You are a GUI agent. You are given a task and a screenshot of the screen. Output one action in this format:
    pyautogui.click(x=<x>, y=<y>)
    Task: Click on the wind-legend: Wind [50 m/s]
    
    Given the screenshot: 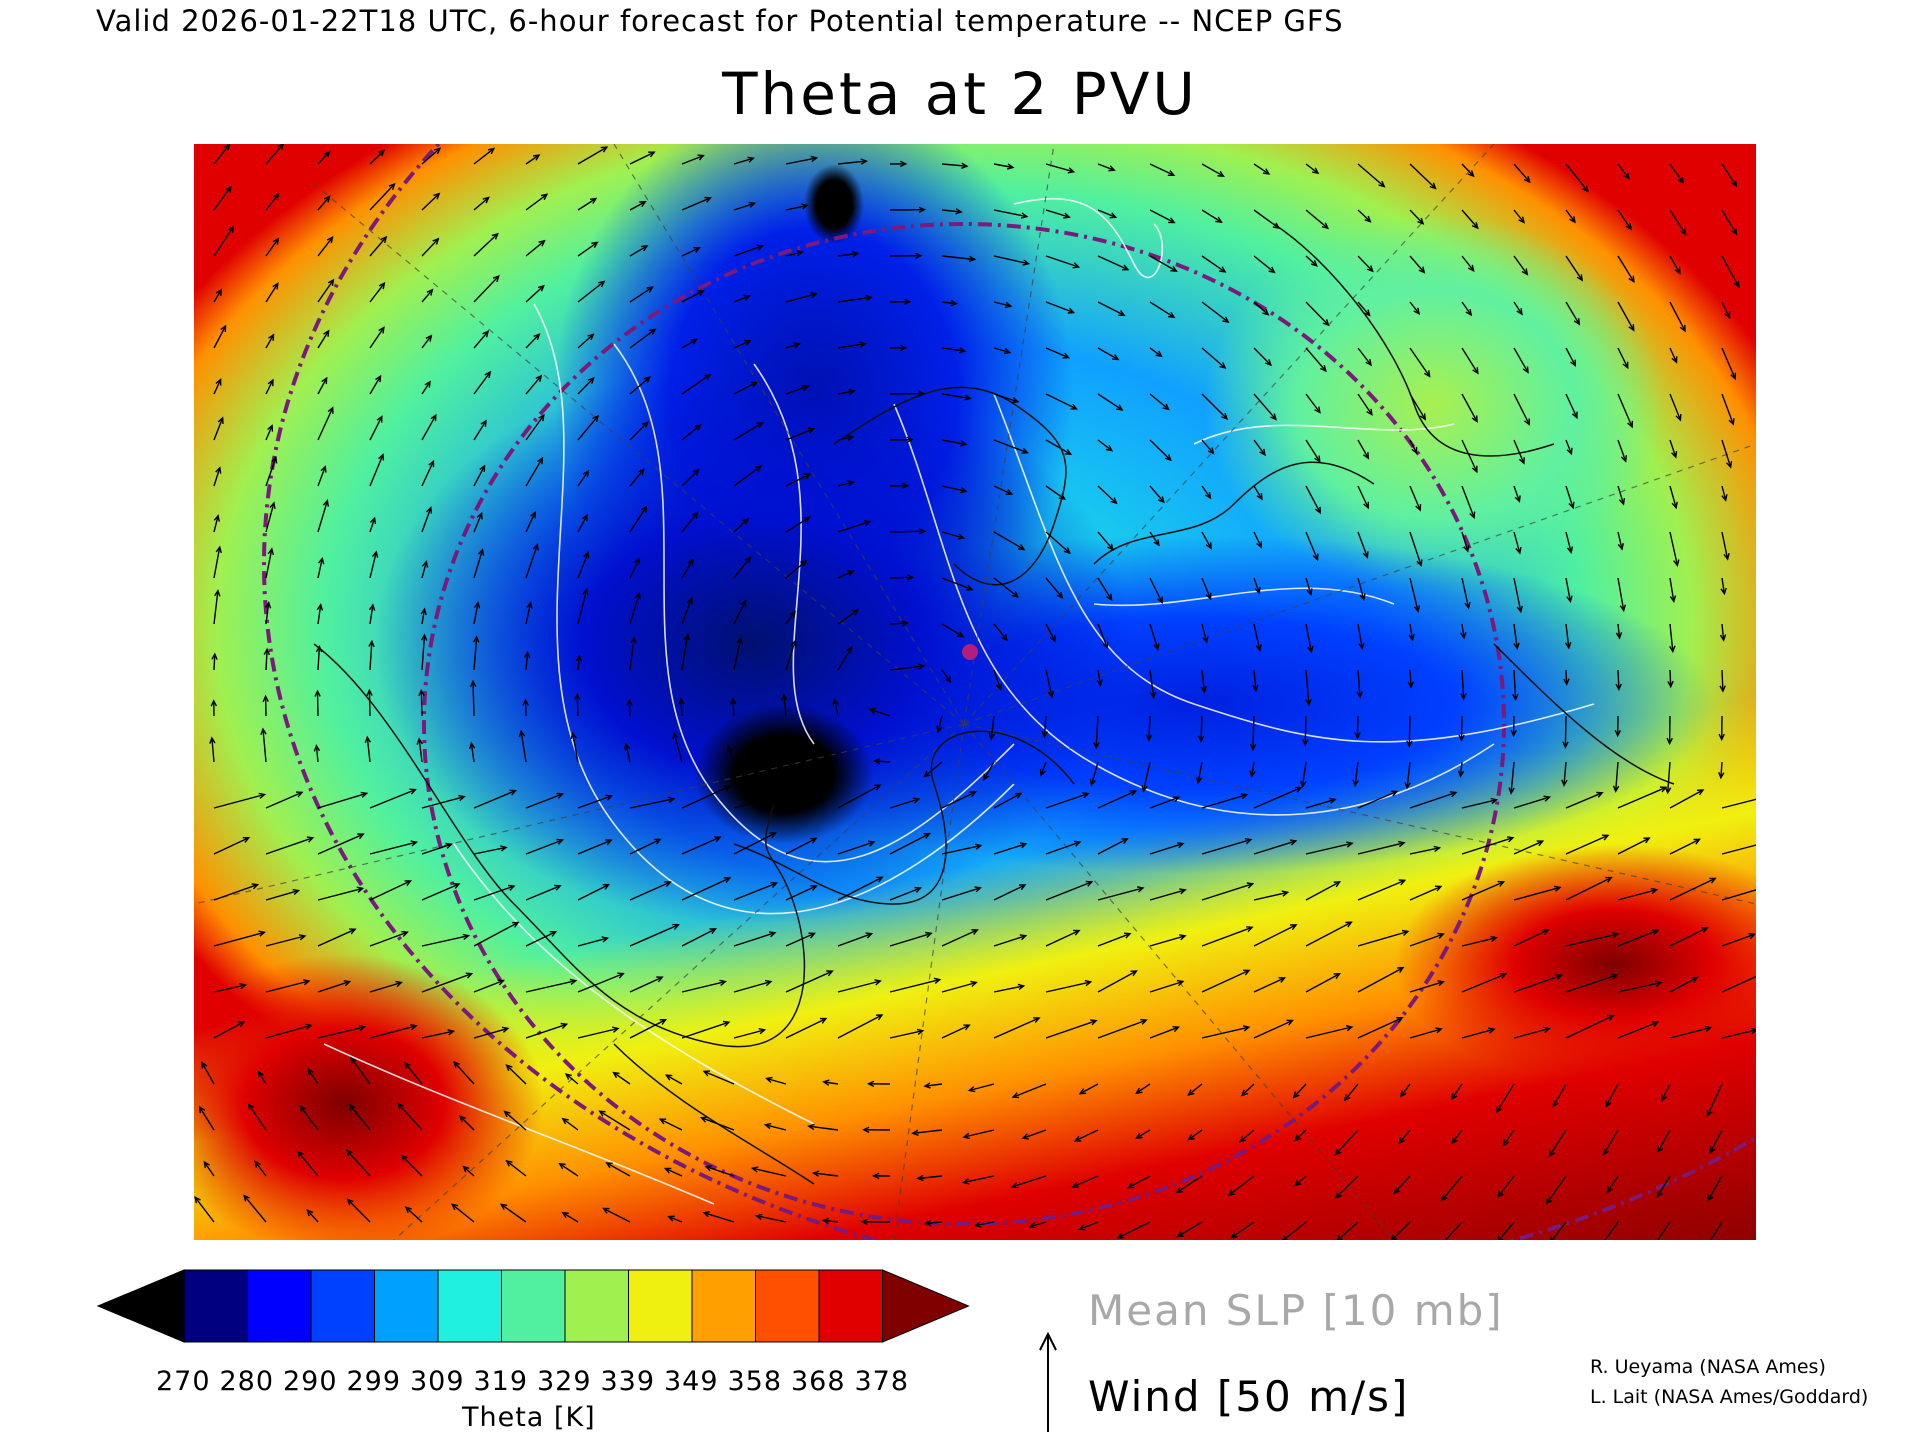 What is the action you would take?
    pyautogui.click(x=1249, y=1396)
    